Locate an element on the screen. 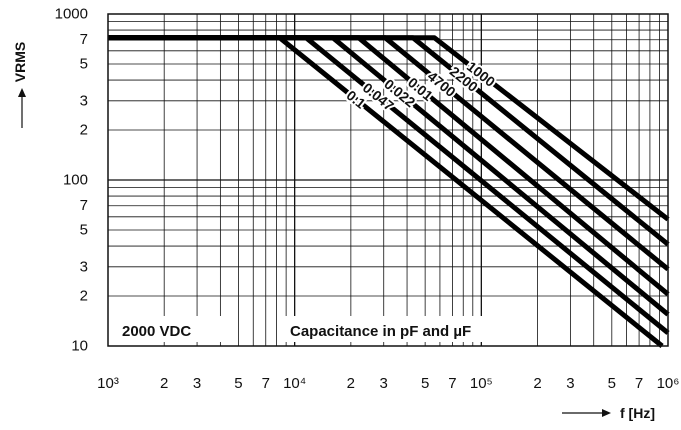  x-tick-label: 10³ is located at coordinates (108, 383).